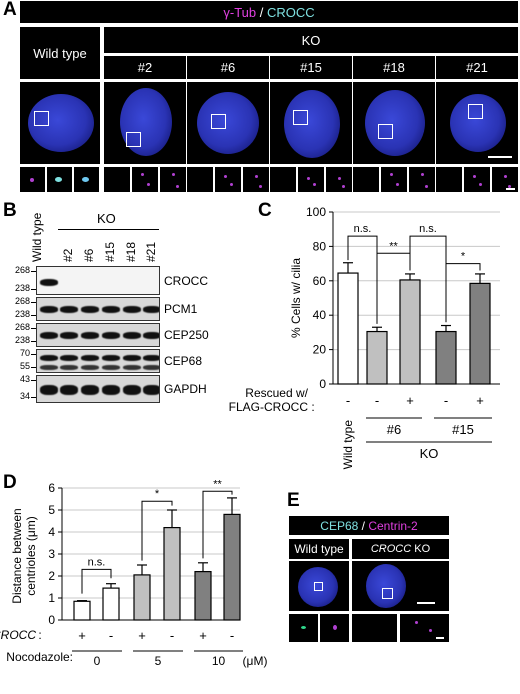  I want to click on panel-e-label: E, so click(293, 500).